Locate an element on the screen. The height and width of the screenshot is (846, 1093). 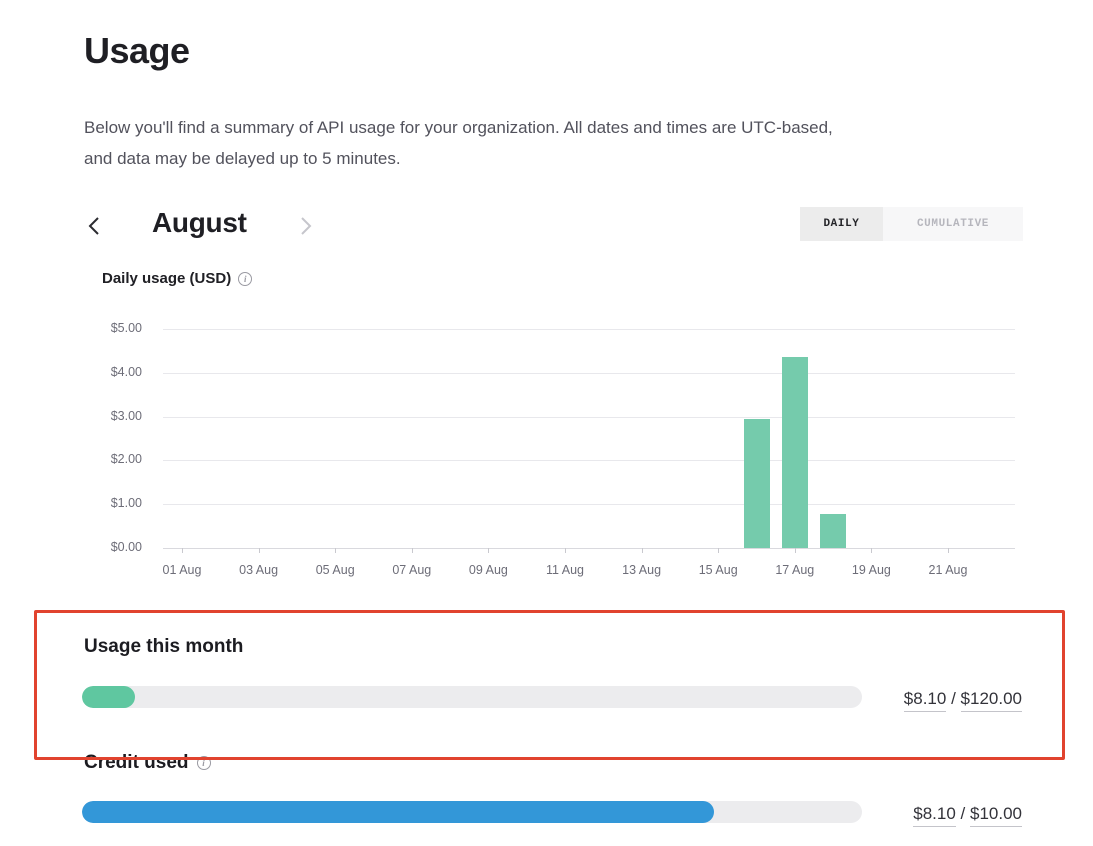
chart-header: Daily usage (USD) i is located at coordinates (177, 278).